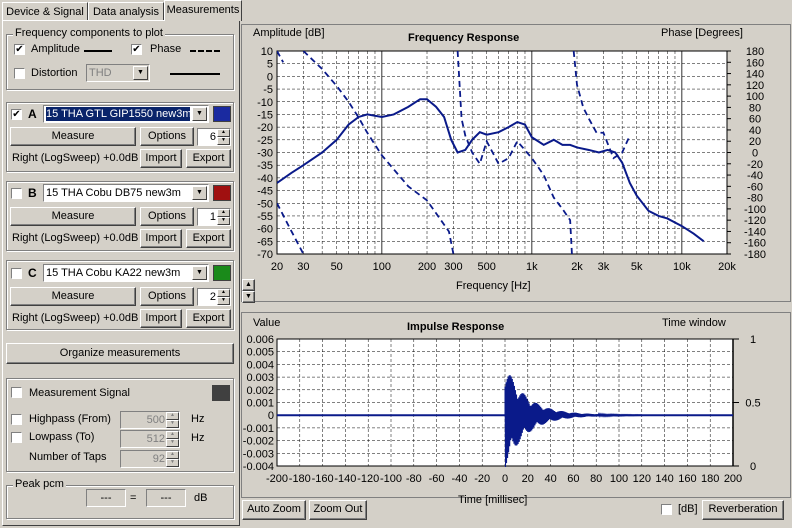 The height and width of the screenshot is (528, 792). What do you see at coordinates (664, 479) in the screenshot?
I see `x-tick-label: 140` at bounding box center [664, 479].